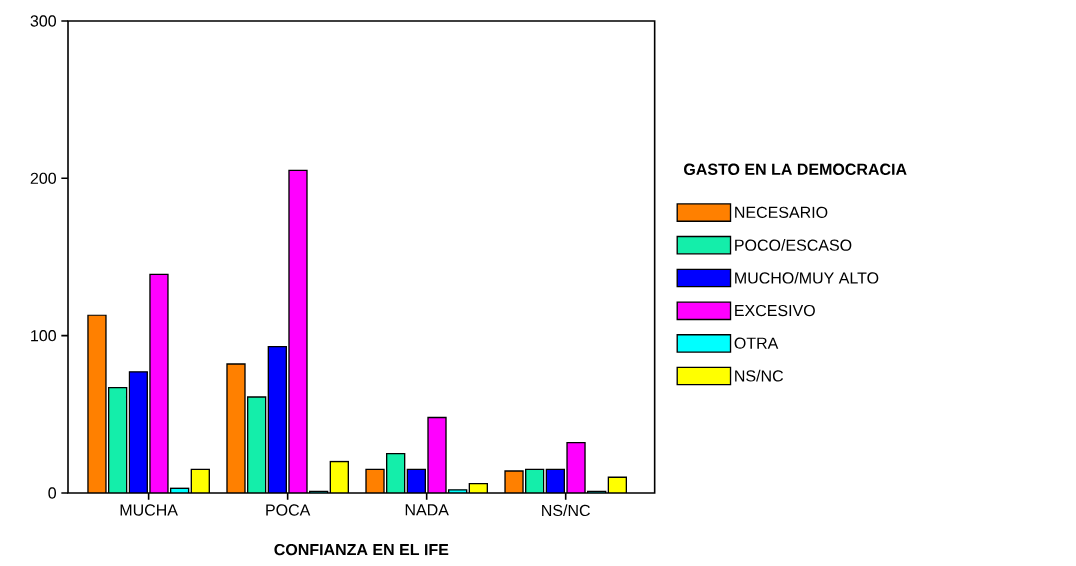  I want to click on legend-label: NS/NC, so click(759, 375).